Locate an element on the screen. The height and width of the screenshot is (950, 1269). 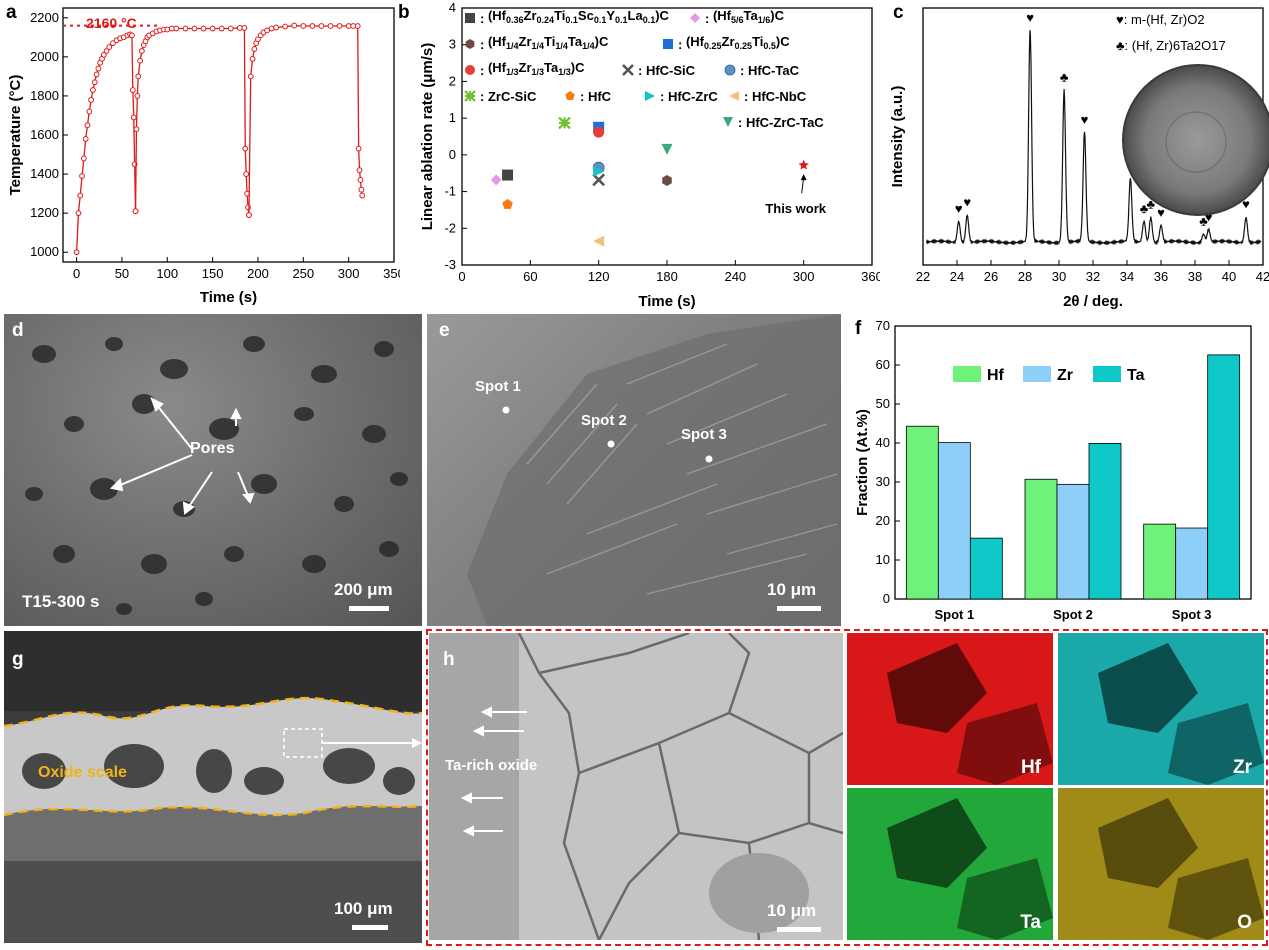
bar-hf is located at coordinates (1160, 561).